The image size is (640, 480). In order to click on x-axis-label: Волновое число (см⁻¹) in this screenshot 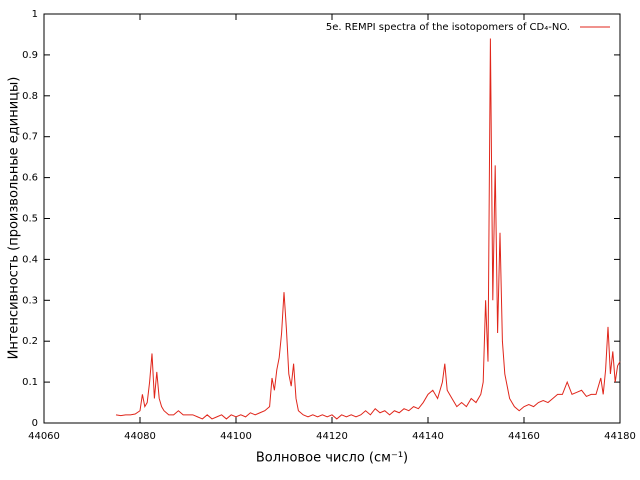, I will do `click(332, 458)`.